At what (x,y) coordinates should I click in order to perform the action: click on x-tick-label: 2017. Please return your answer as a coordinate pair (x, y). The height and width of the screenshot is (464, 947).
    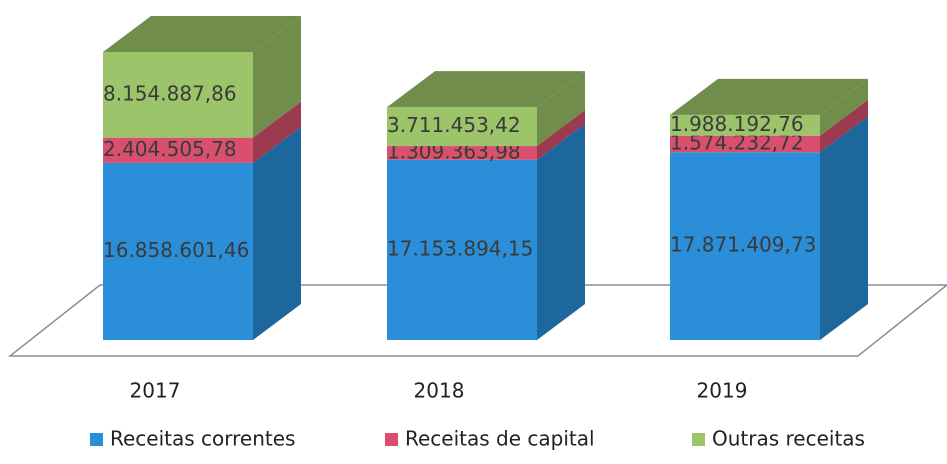
    Looking at the image, I should click on (155, 391).